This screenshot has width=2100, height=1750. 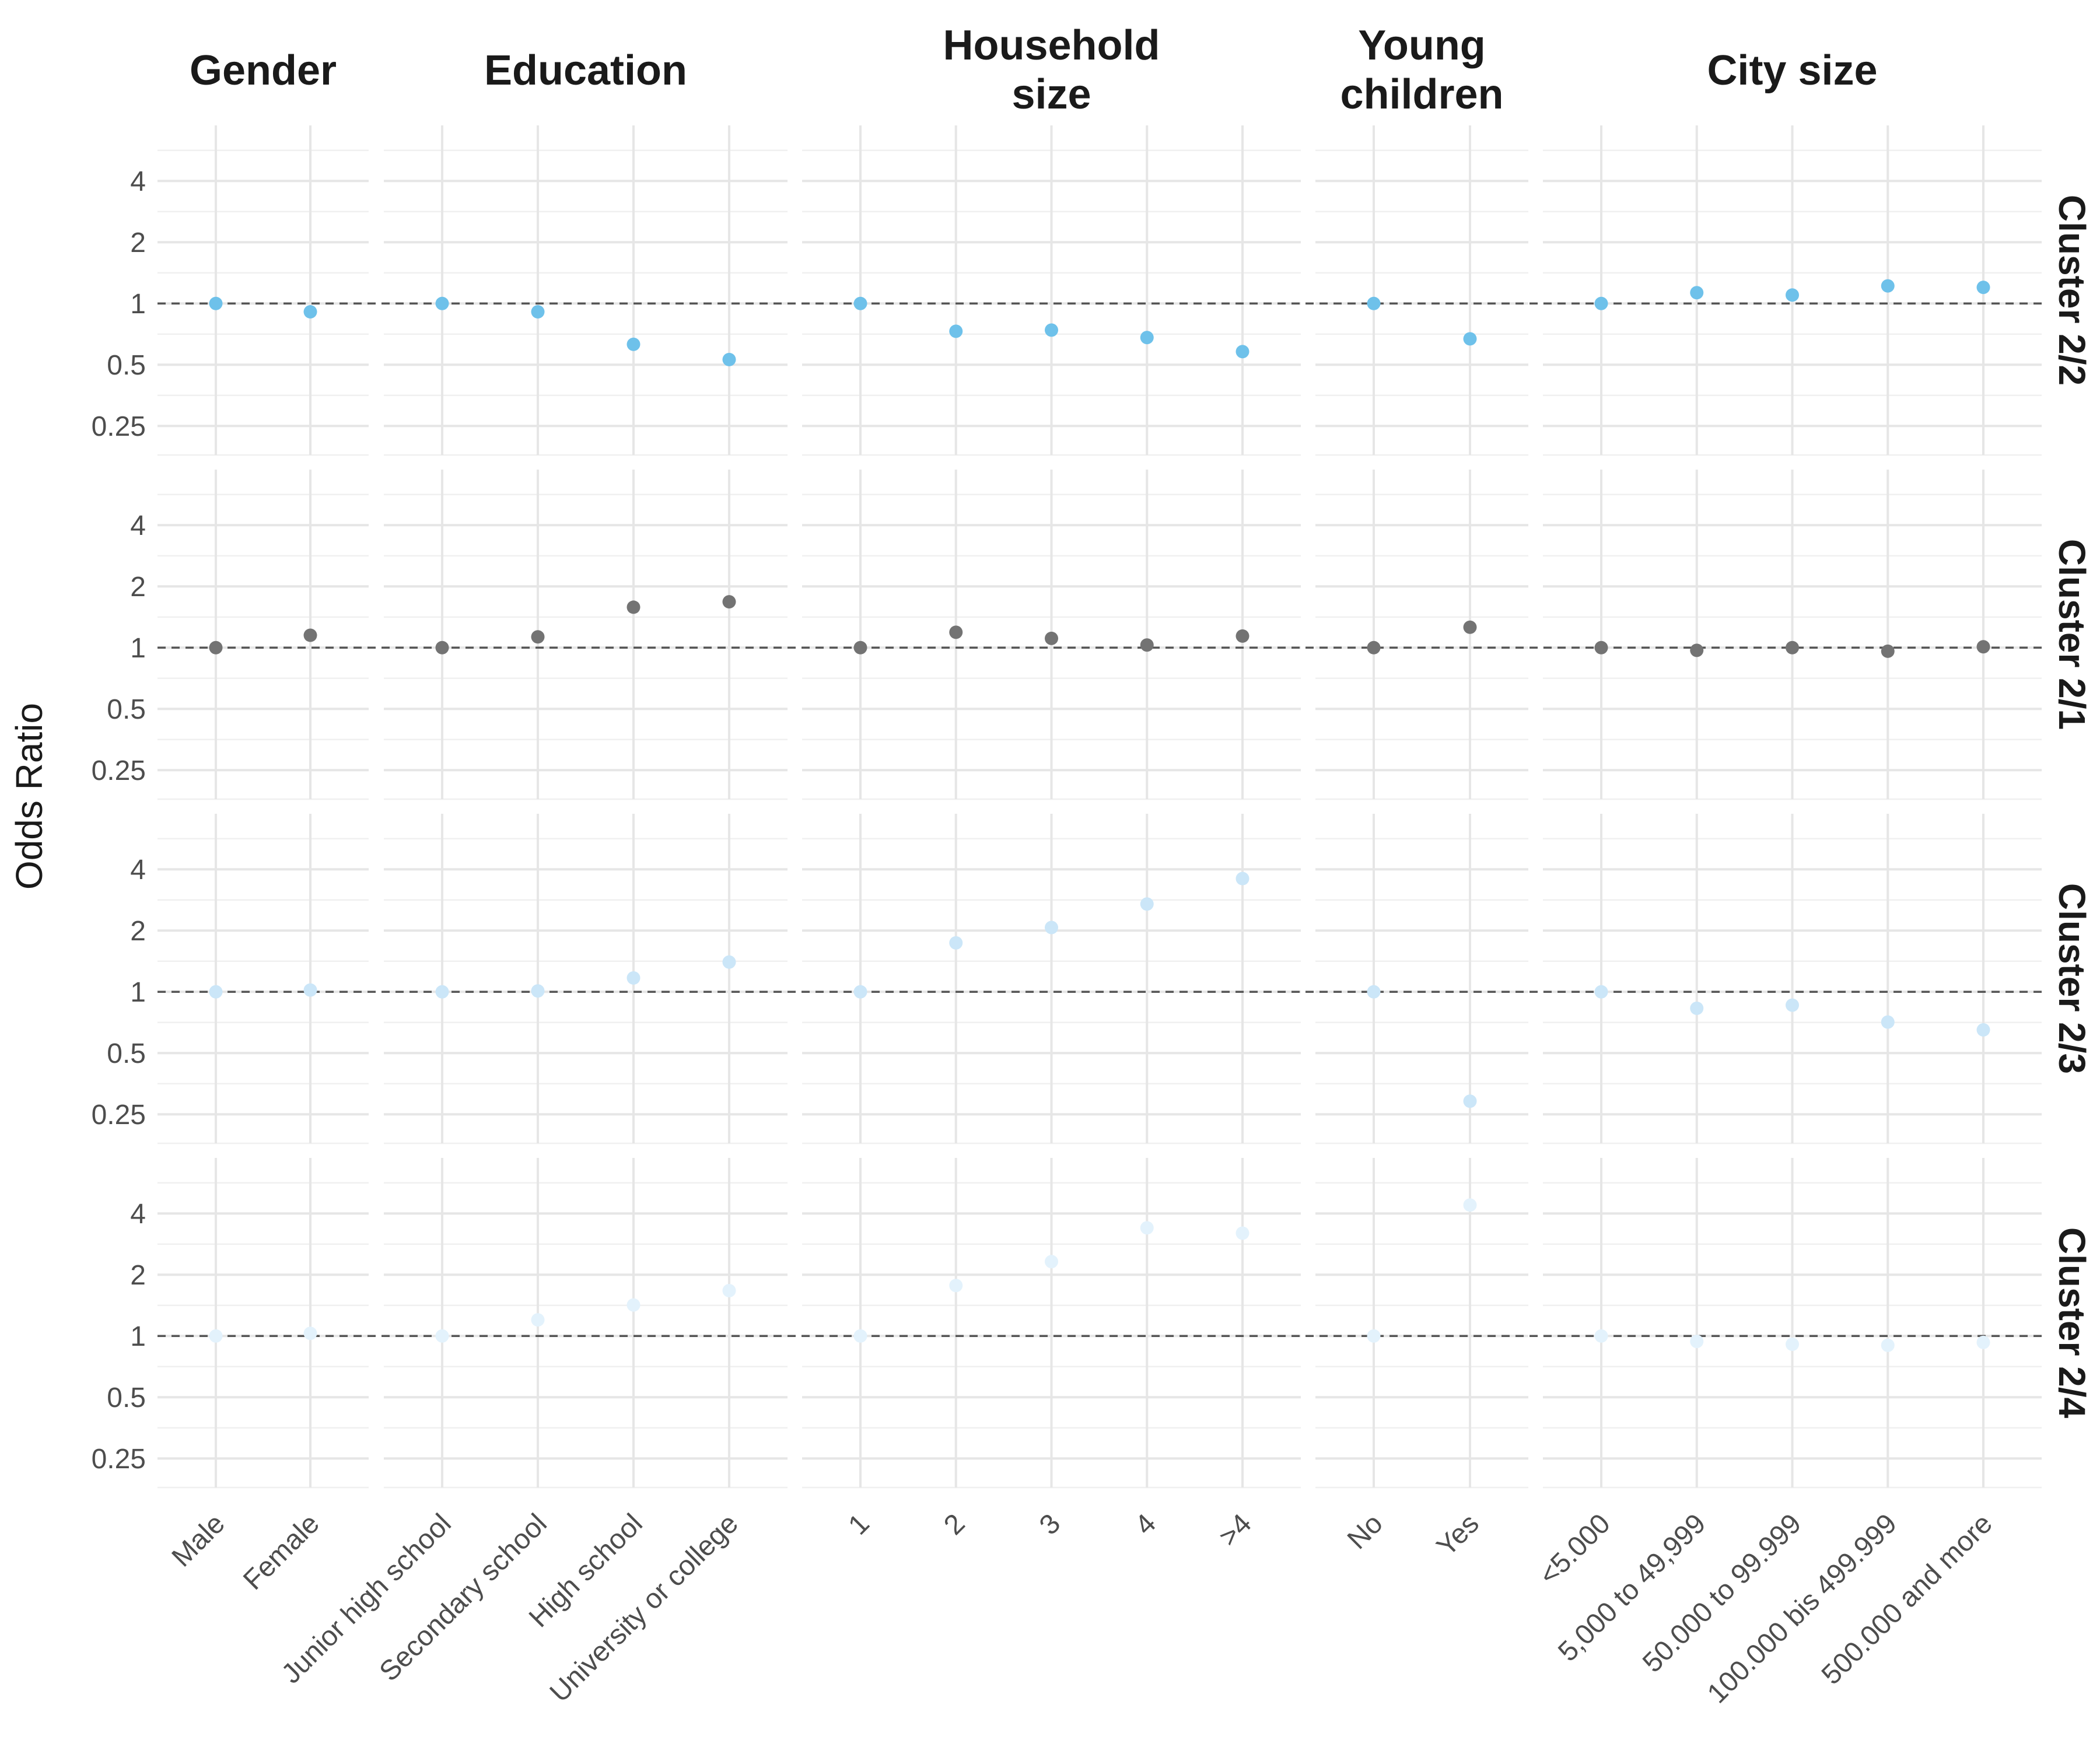 I want to click on point-cluster-2-2-education-junior-high-school, so click(x=442, y=303).